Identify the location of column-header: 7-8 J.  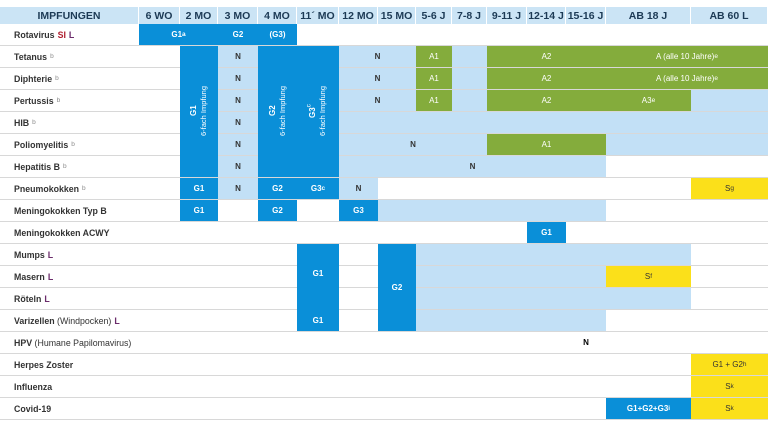
(469, 15).